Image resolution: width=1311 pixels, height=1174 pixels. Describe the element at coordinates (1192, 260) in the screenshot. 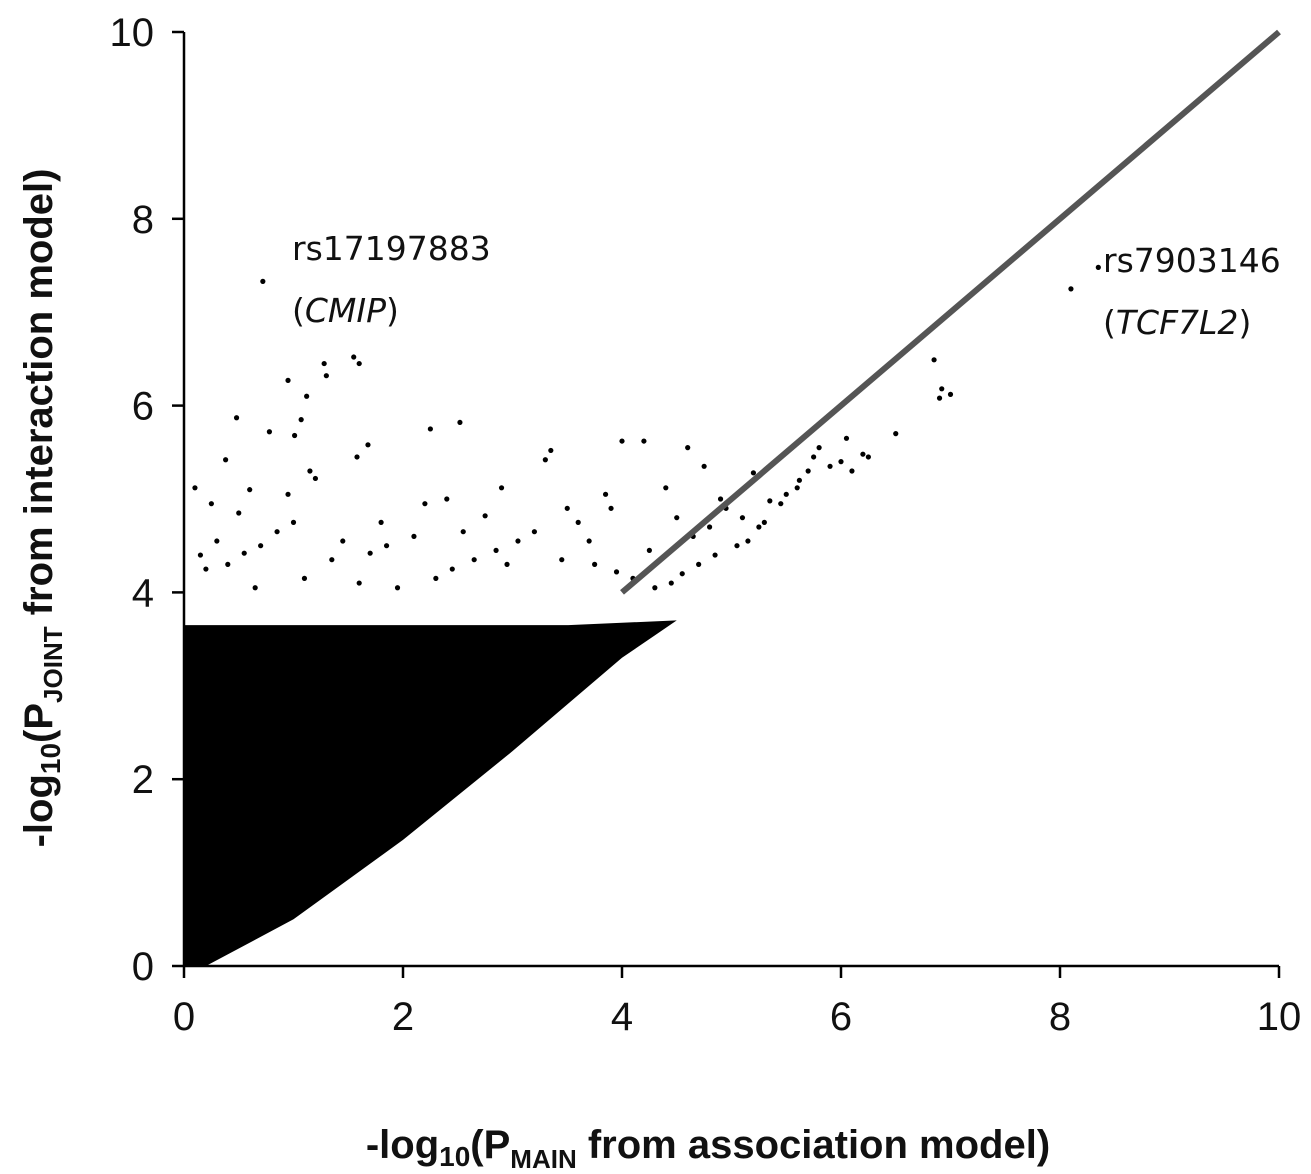

I see `annotation-rs7903146-snp: rs7903146` at that location.